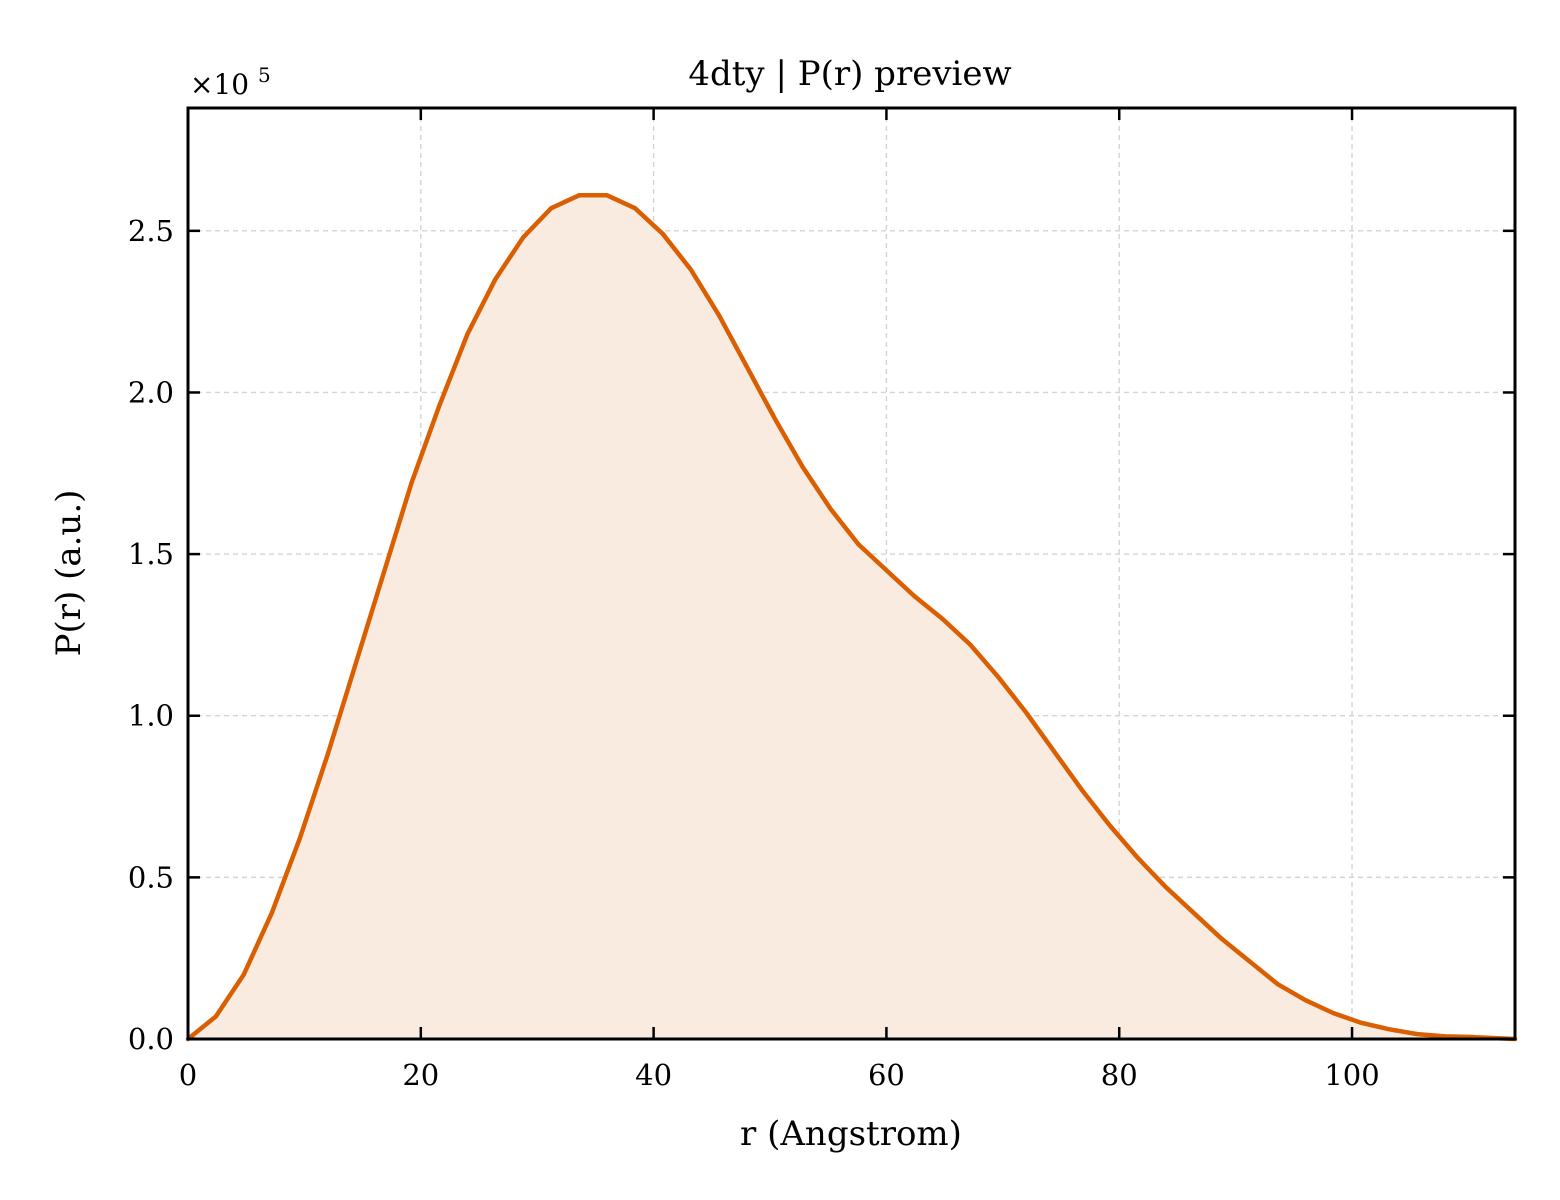  I want to click on chart-title: 4dty | P(r) preview, so click(849, 74).